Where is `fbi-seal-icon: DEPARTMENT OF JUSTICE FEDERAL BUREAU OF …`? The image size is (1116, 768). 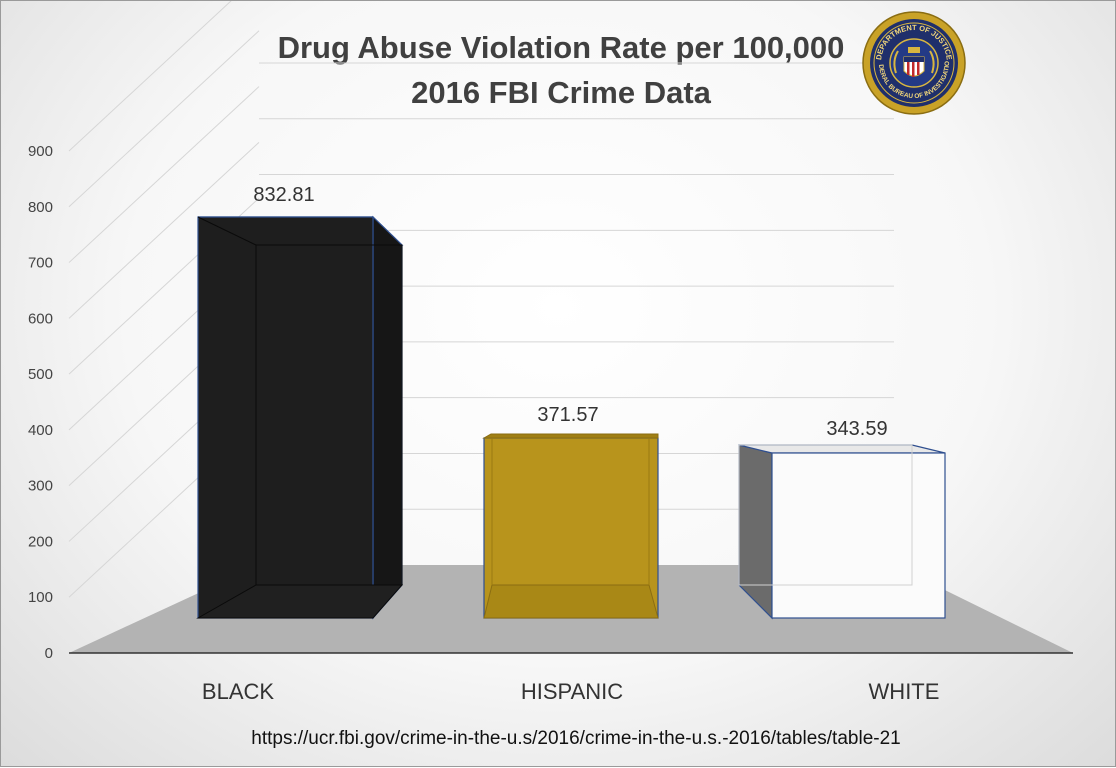
fbi-seal-icon: DEPARTMENT OF JUSTICE FEDERAL BUREAU OF … is located at coordinates (914, 63).